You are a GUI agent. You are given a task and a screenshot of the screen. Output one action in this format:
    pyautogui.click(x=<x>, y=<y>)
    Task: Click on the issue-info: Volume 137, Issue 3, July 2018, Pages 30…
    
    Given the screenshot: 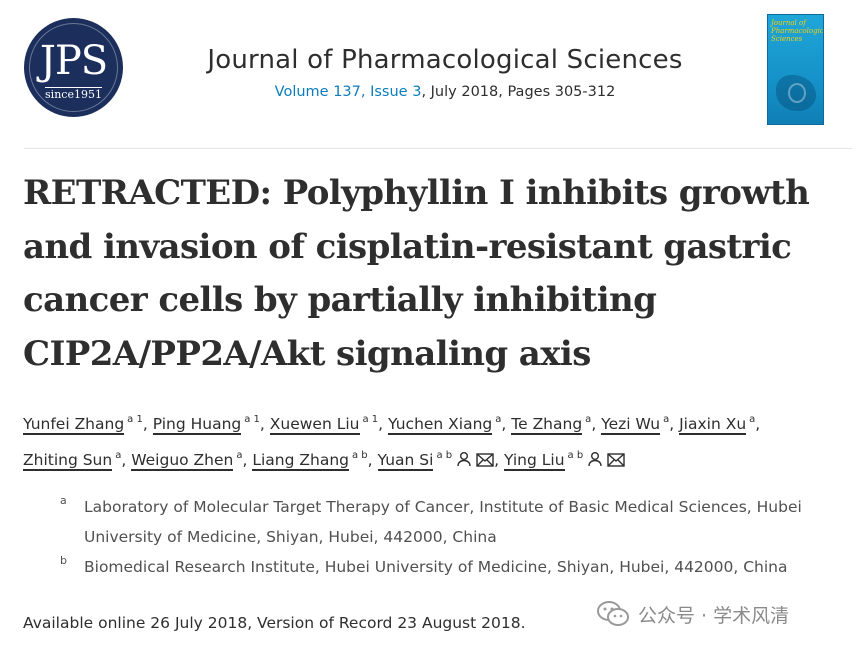 What is the action you would take?
    pyautogui.click(x=445, y=92)
    